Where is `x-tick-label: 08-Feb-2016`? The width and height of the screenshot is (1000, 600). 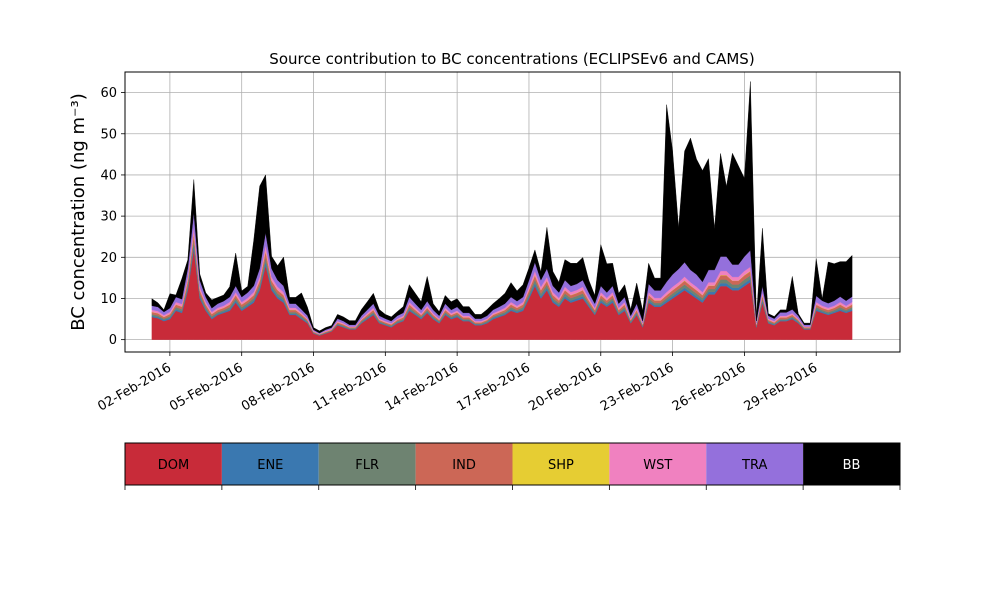 x-tick-label: 08-Feb-2016 is located at coordinates (278, 387).